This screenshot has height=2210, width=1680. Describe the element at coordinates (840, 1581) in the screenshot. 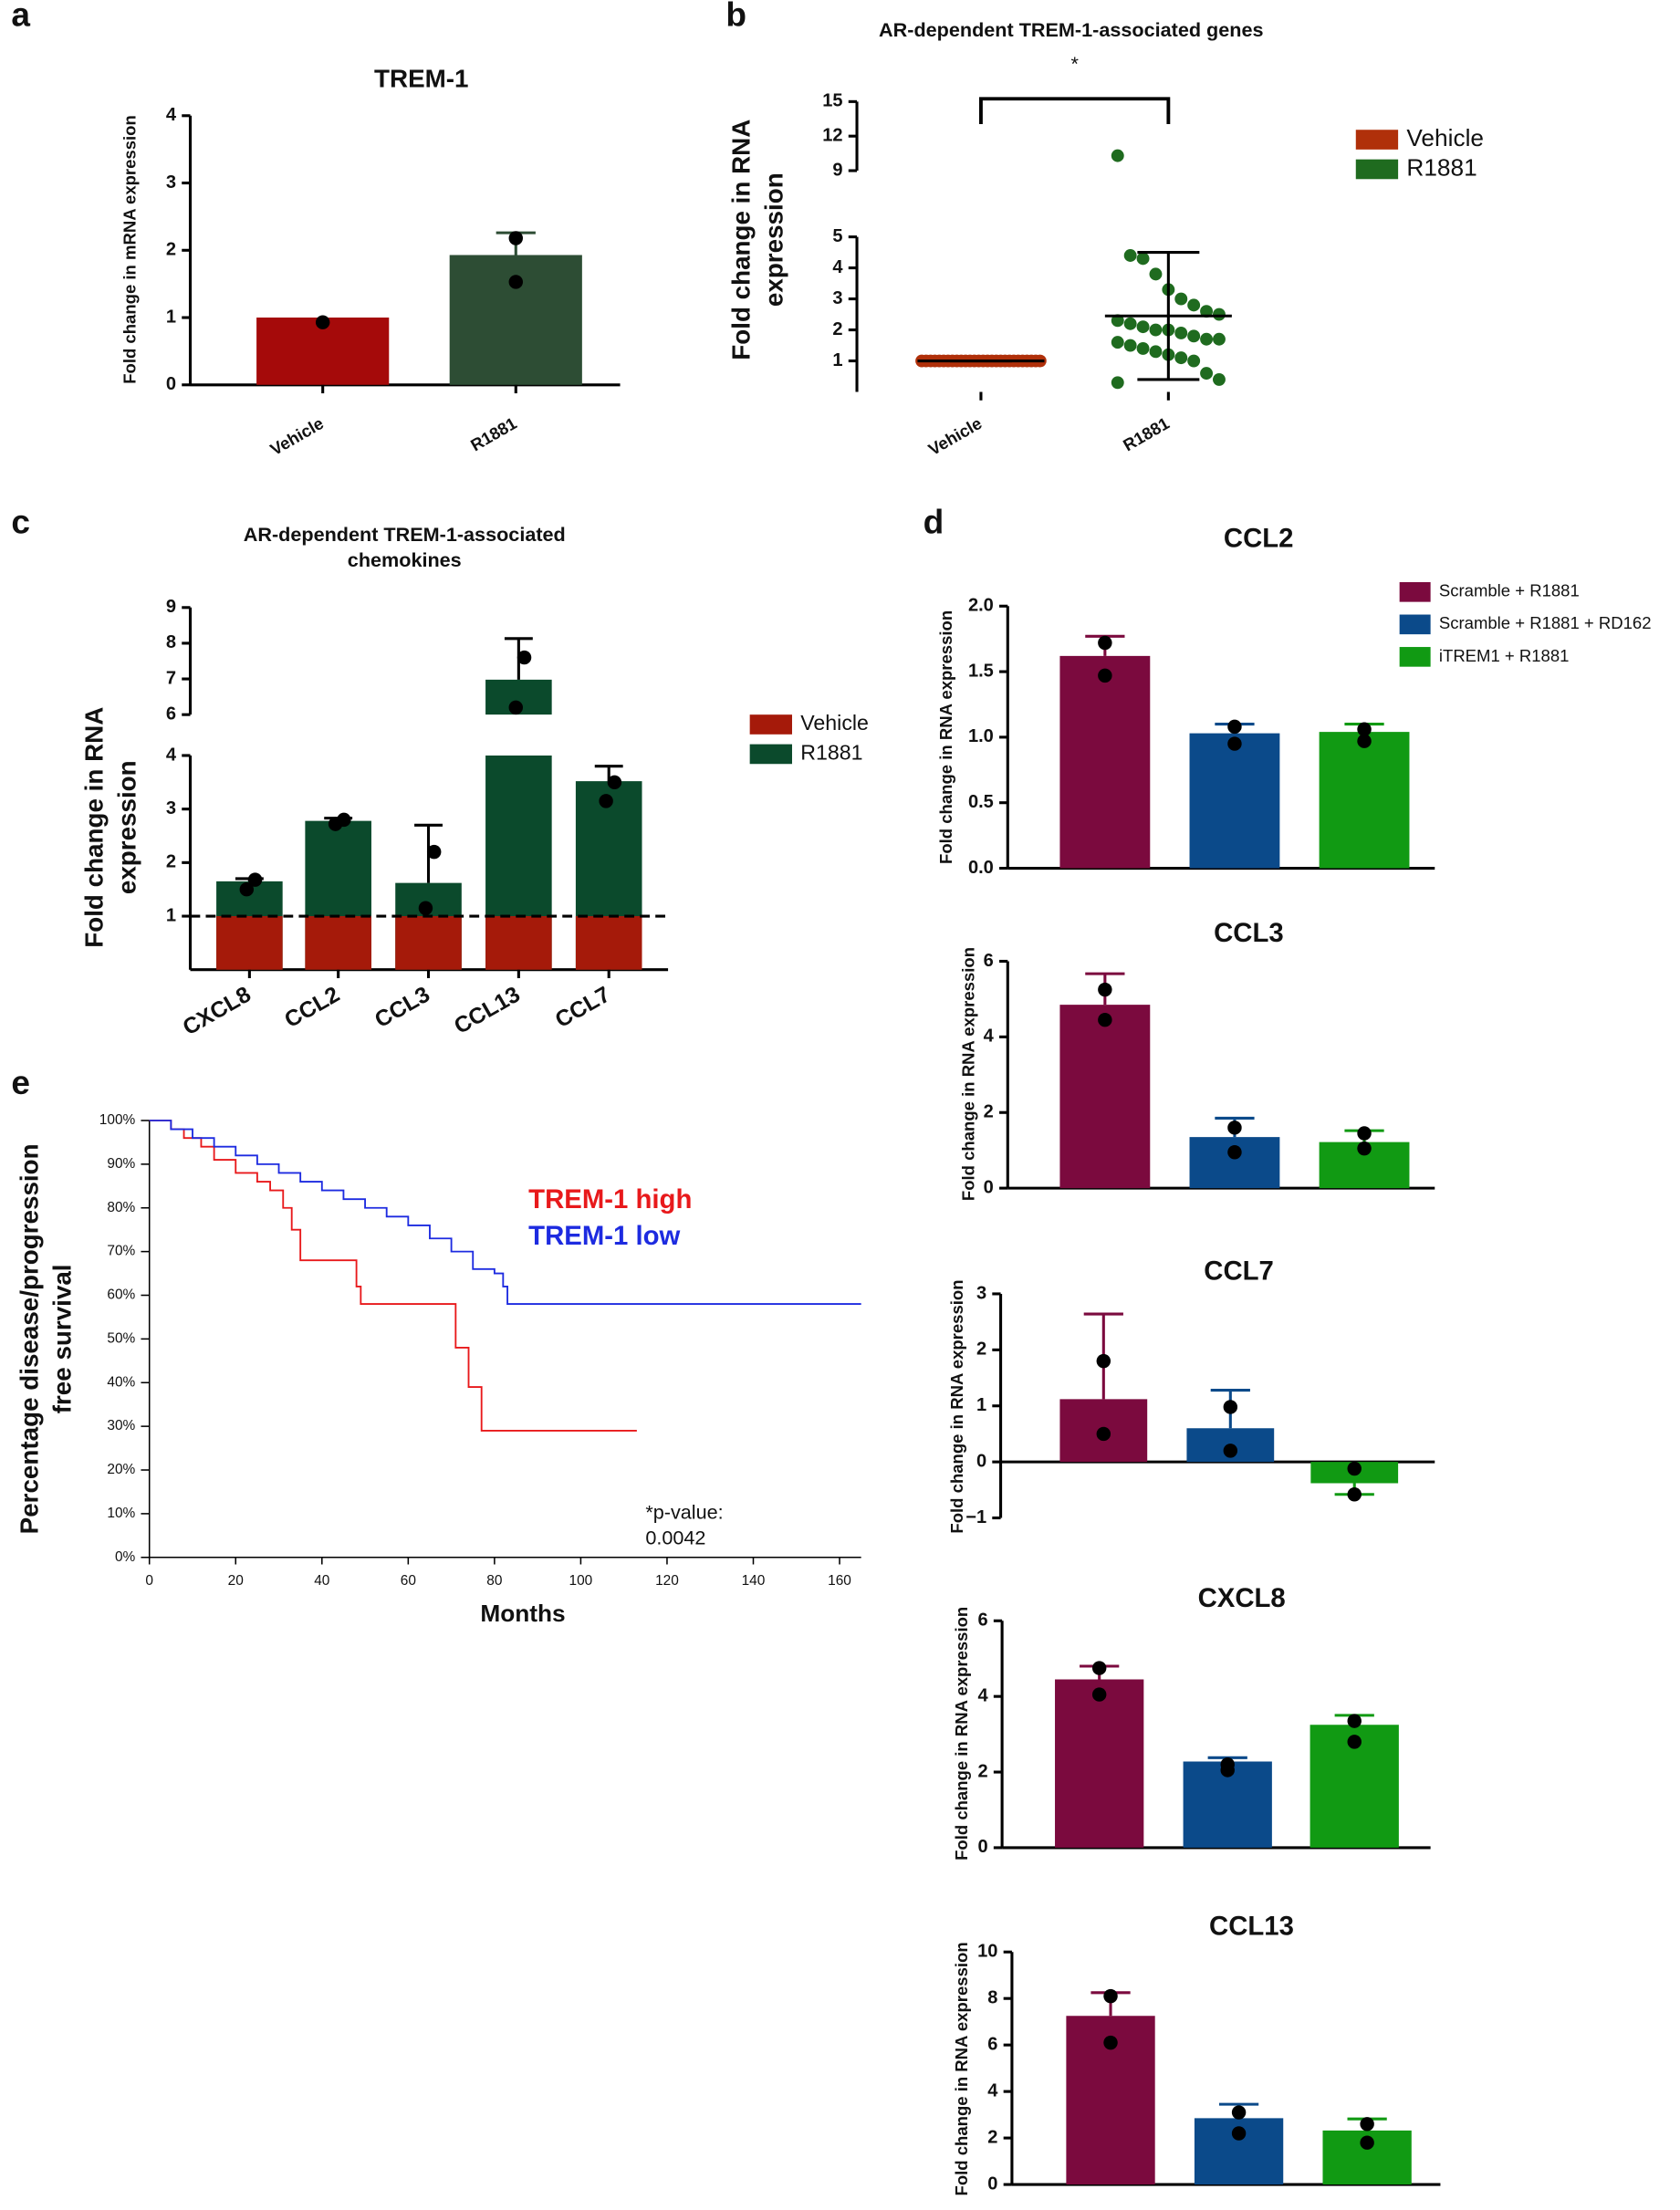

I see `x-tick-label: 160` at that location.